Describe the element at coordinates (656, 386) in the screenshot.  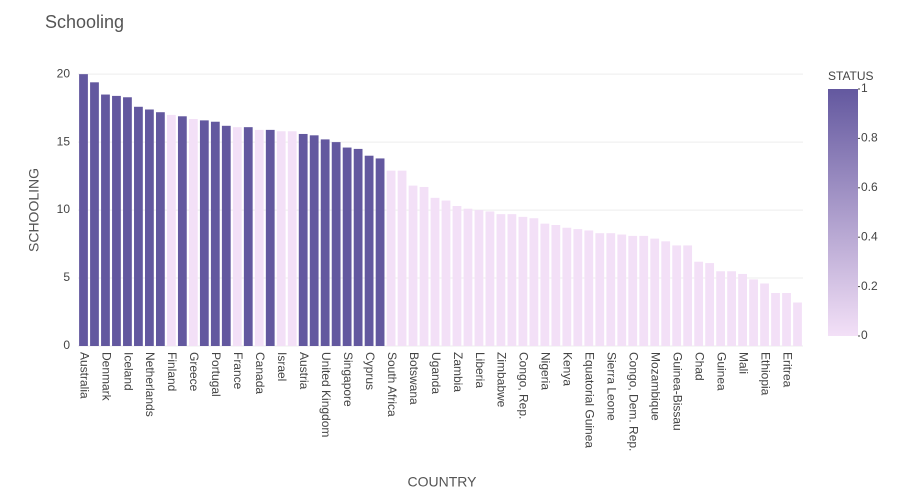
I see `x-tick-label: Mozambique` at that location.